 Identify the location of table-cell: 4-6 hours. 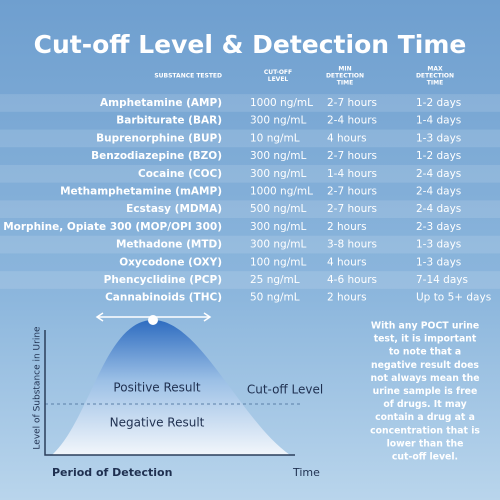
(352, 280).